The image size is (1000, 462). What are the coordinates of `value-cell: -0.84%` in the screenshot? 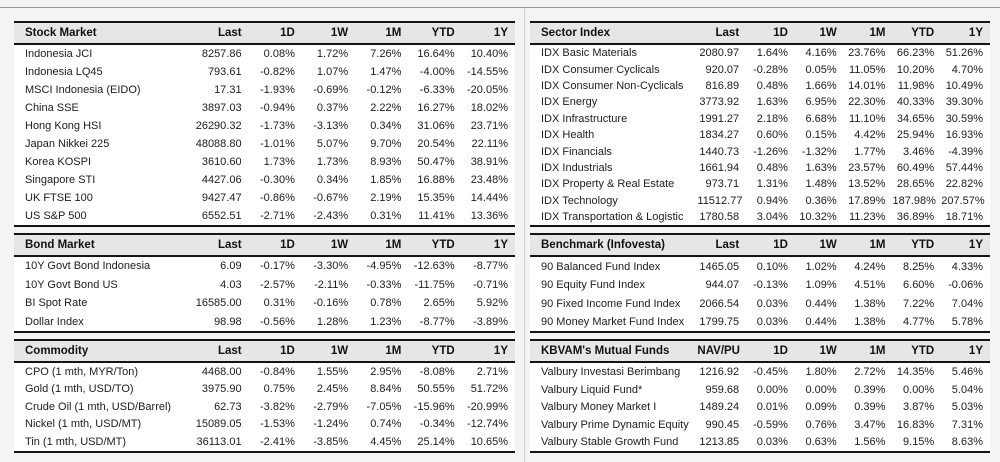 It's located at (277, 371).